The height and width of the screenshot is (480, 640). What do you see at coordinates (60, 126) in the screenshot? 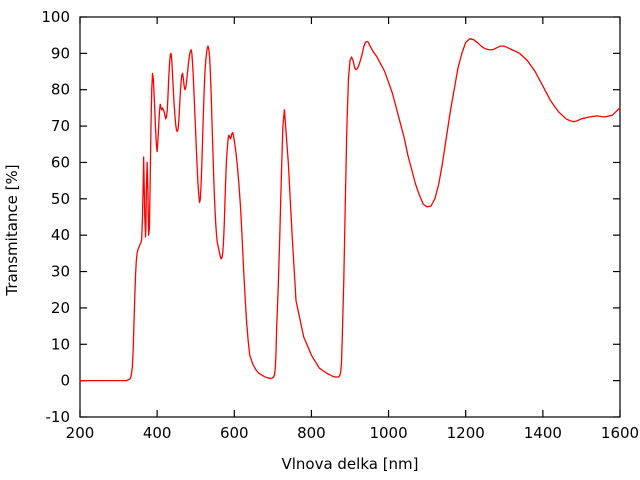
I see `y-tick-label: 70` at bounding box center [60, 126].